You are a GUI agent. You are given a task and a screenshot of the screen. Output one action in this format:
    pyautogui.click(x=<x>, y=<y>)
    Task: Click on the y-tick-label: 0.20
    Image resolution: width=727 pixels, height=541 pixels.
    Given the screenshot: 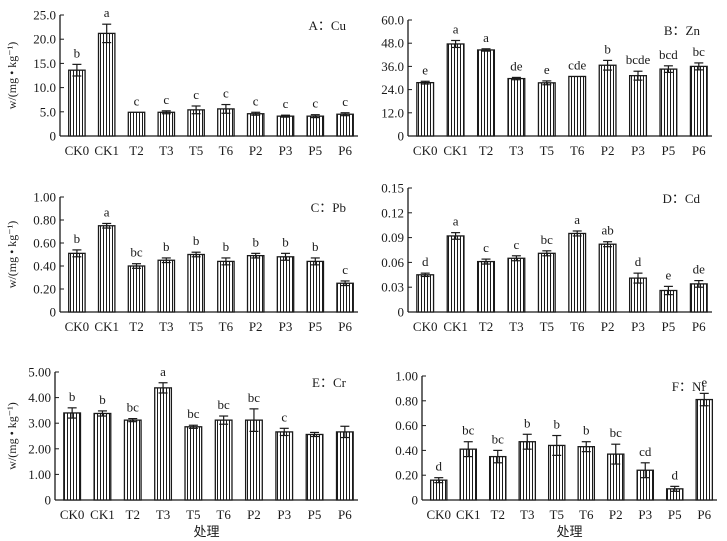 What is the action you would take?
    pyautogui.click(x=406, y=475)
    